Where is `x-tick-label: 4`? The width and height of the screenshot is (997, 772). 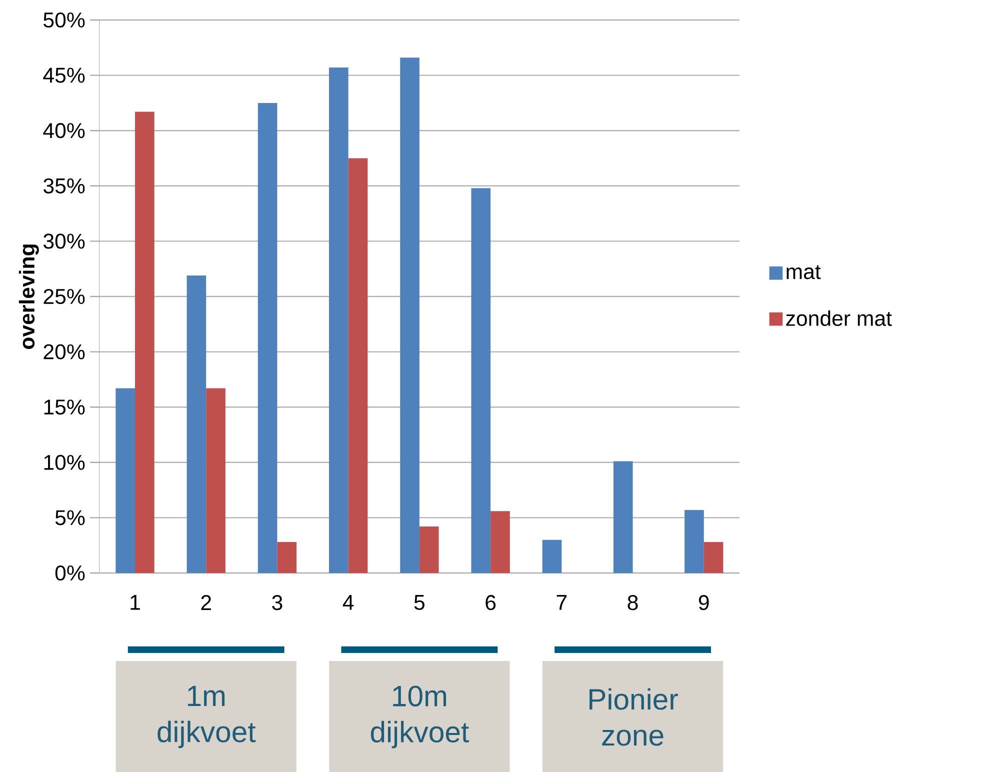 x-tick-label: 4 is located at coordinates (348, 602).